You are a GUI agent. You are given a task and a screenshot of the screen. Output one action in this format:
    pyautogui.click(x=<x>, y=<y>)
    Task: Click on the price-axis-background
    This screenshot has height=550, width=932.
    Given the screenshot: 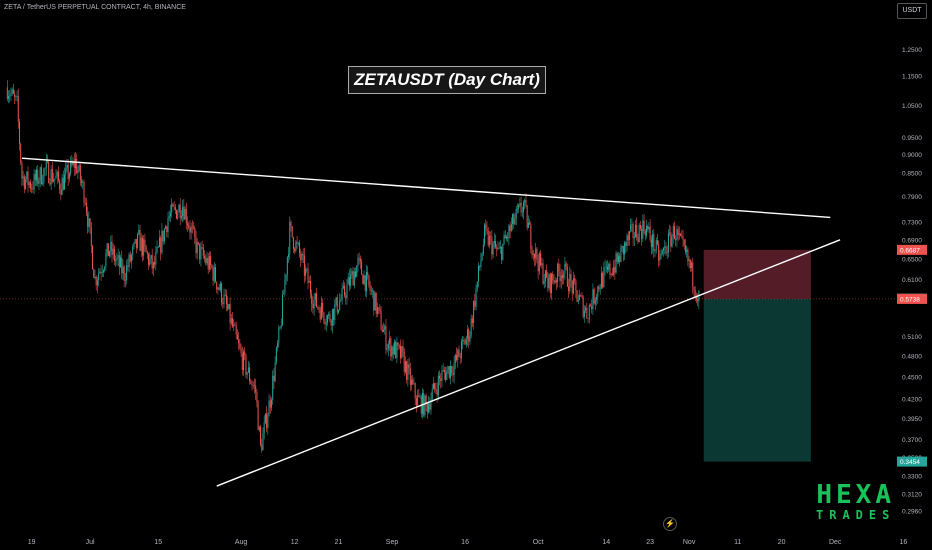 What is the action you would take?
    pyautogui.click(x=913, y=275)
    